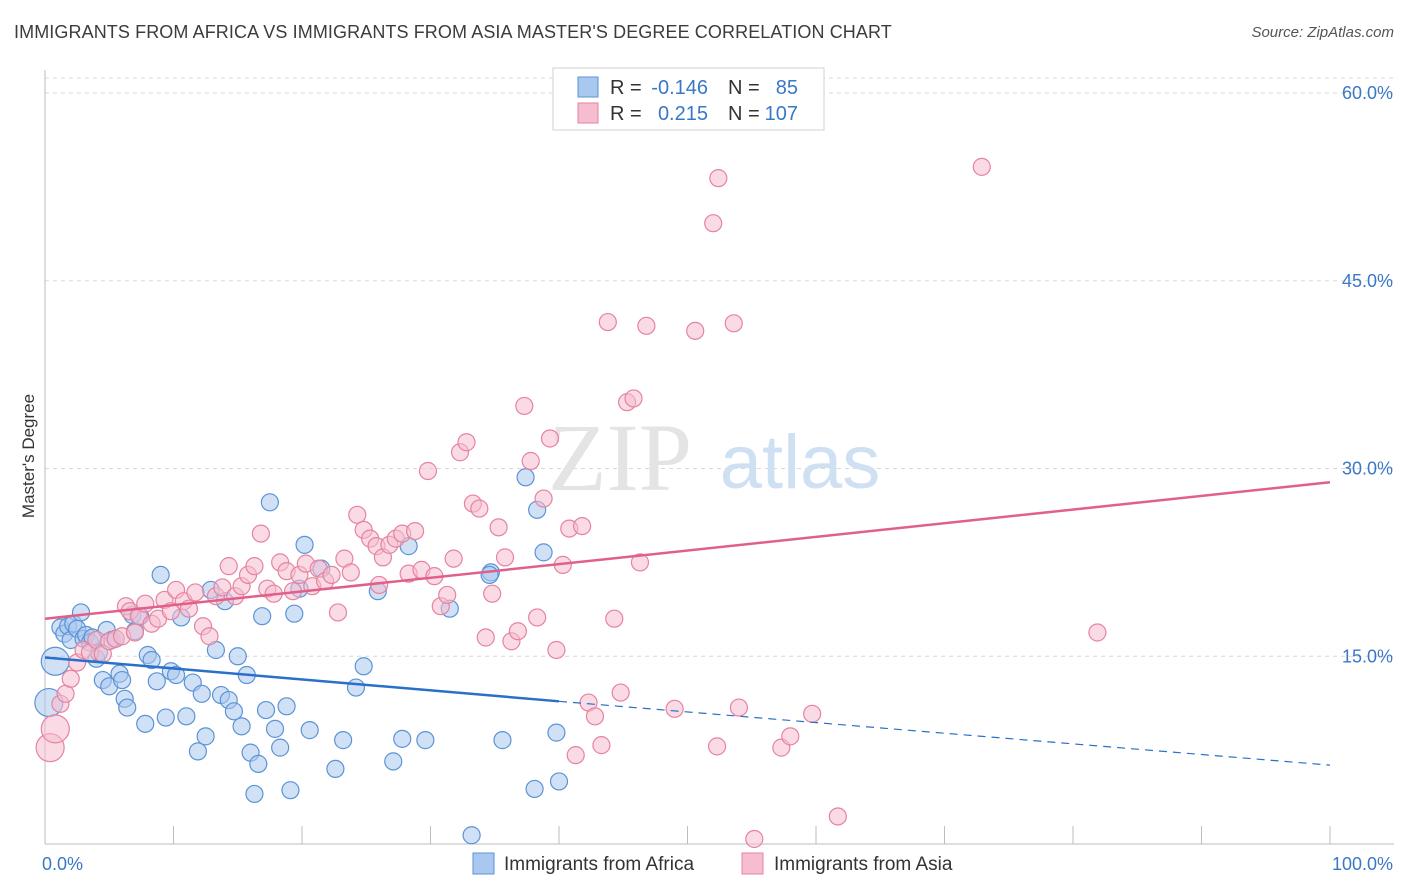 The image size is (1406, 892). Describe the element at coordinates (62, 864) in the screenshot. I see `x-tick-label-min: 0.0%` at that location.